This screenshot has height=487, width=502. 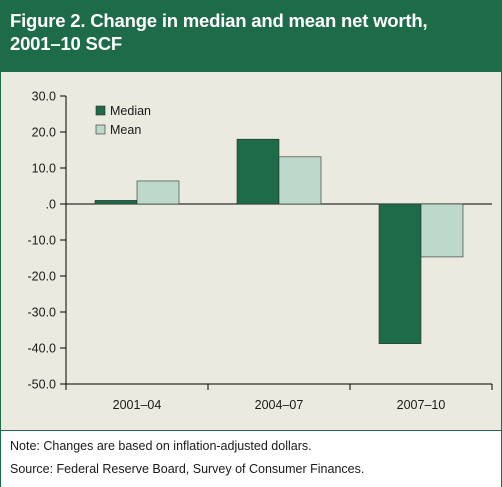 What do you see at coordinates (130, 111) in the screenshot?
I see `legend-label-median: Median` at bounding box center [130, 111].